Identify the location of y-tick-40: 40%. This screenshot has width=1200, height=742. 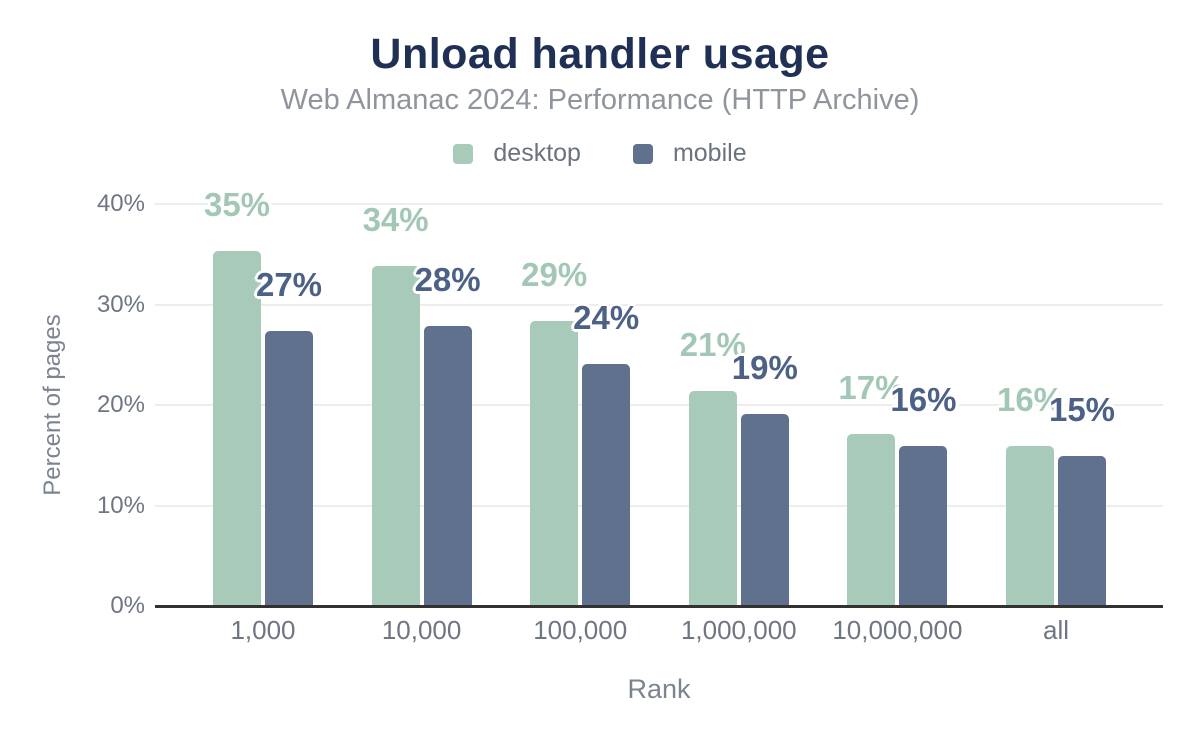
(120, 203).